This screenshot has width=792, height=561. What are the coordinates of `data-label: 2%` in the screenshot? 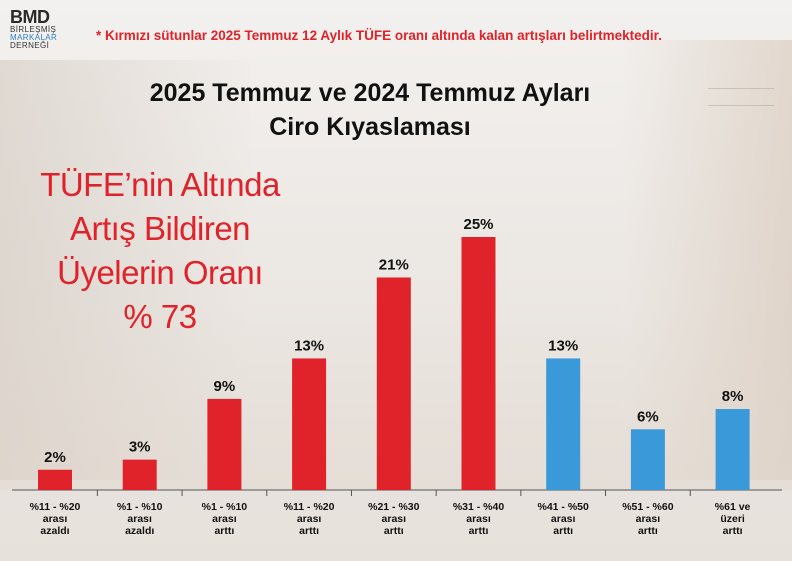 It's located at (55, 457).